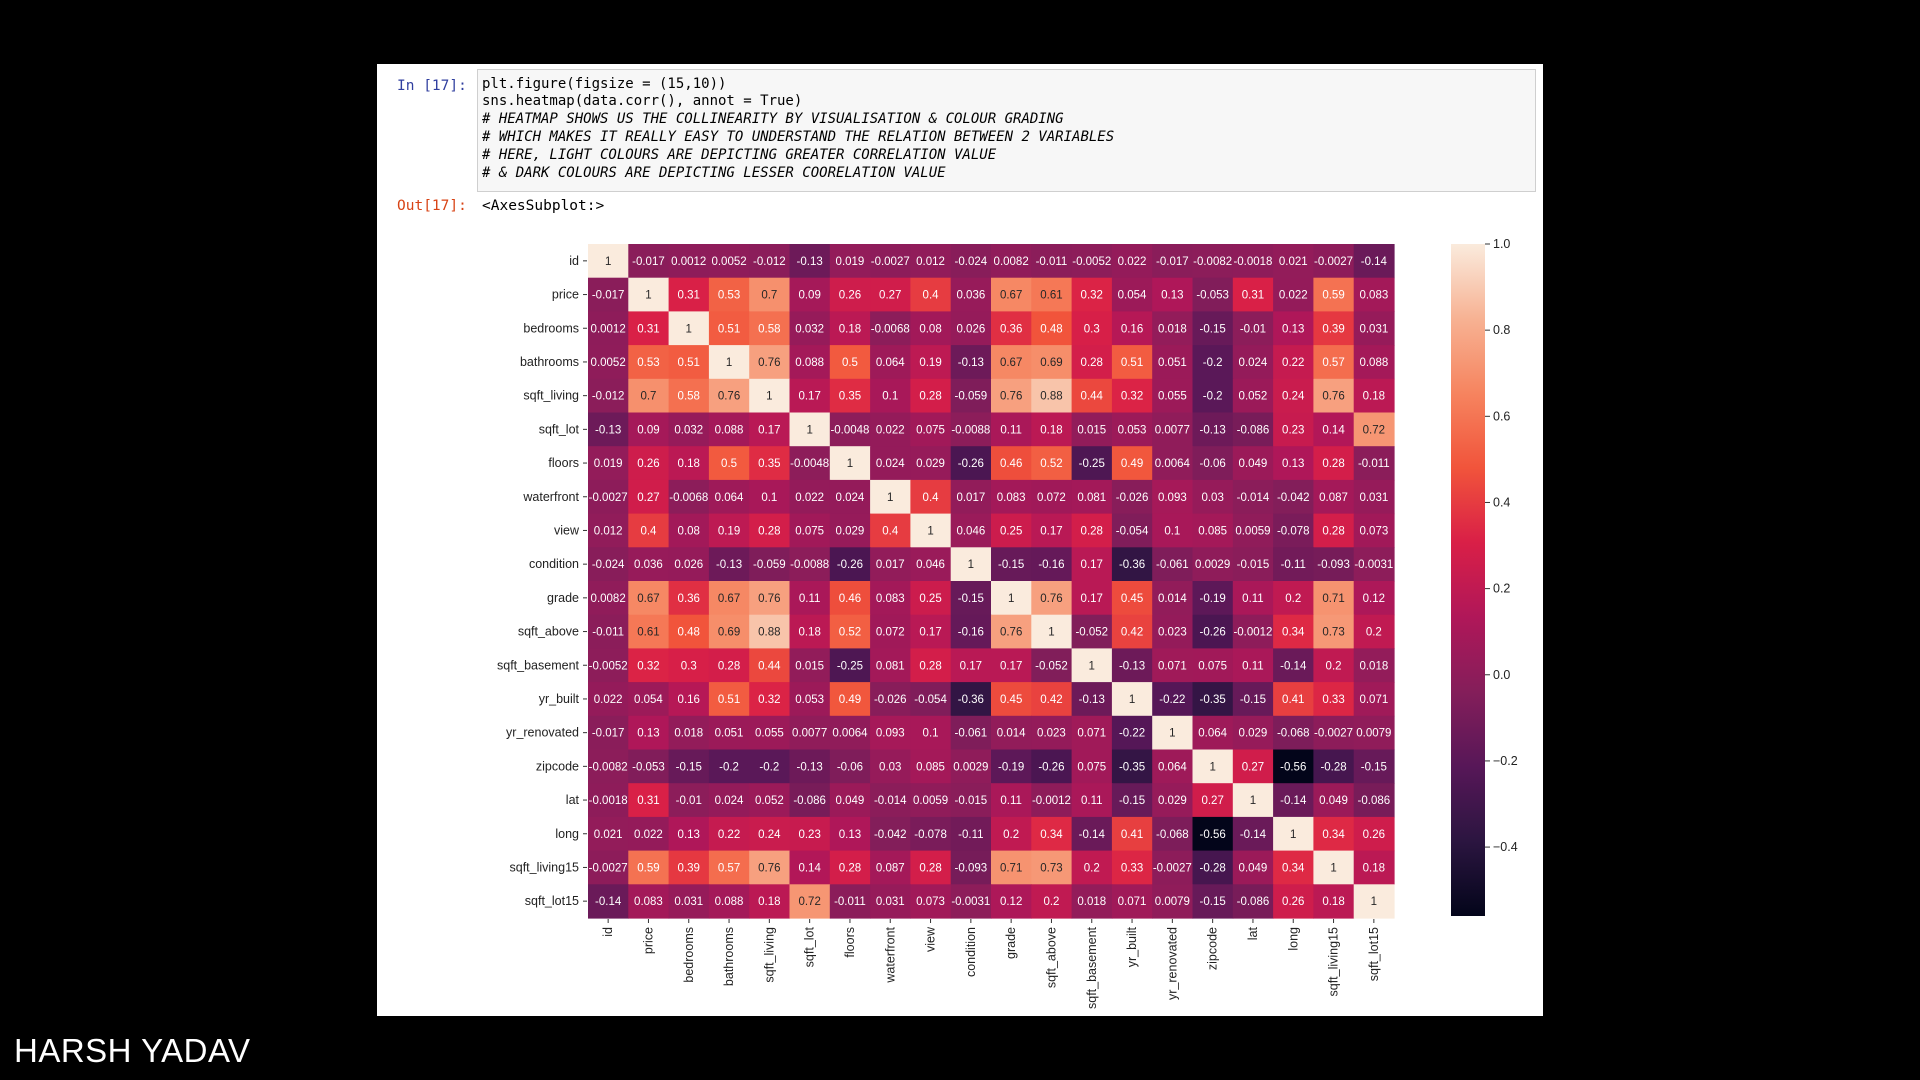  Describe the element at coordinates (550, 497) in the screenshot. I see `row-label: waterfront` at that location.